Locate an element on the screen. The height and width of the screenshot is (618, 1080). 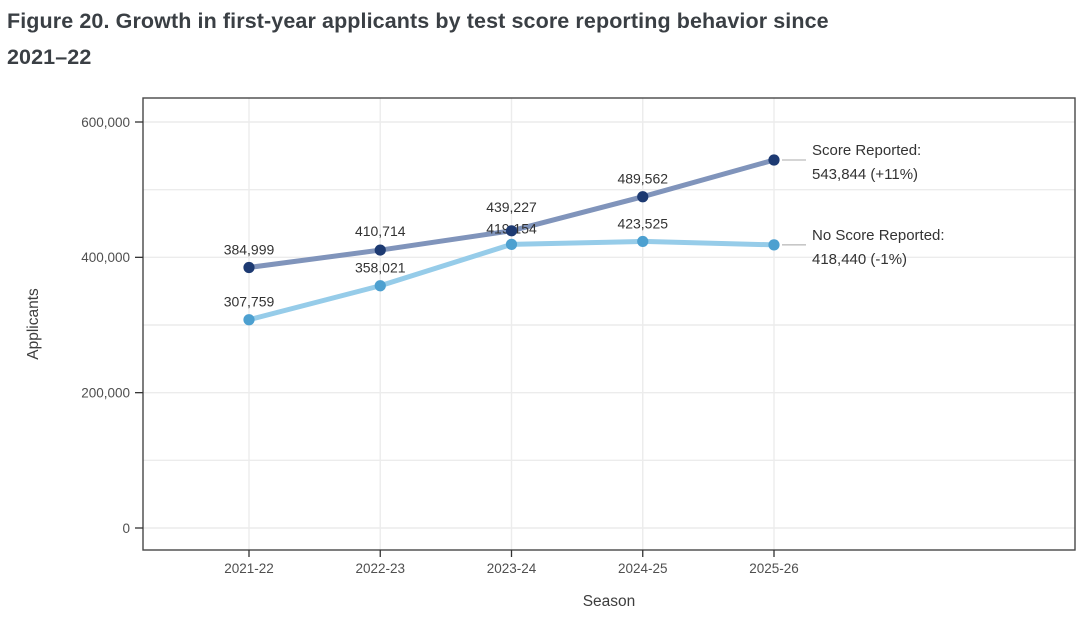
series-annotation-name: No Score Reported: is located at coordinates (878, 235).